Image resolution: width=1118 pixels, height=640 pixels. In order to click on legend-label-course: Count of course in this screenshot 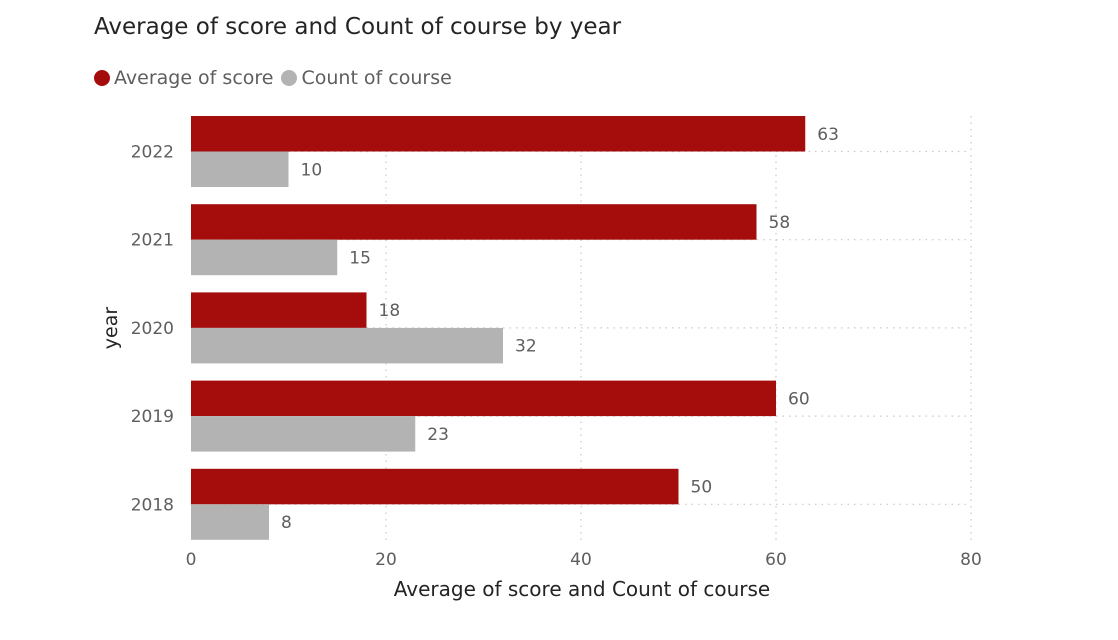, I will do `click(376, 78)`.